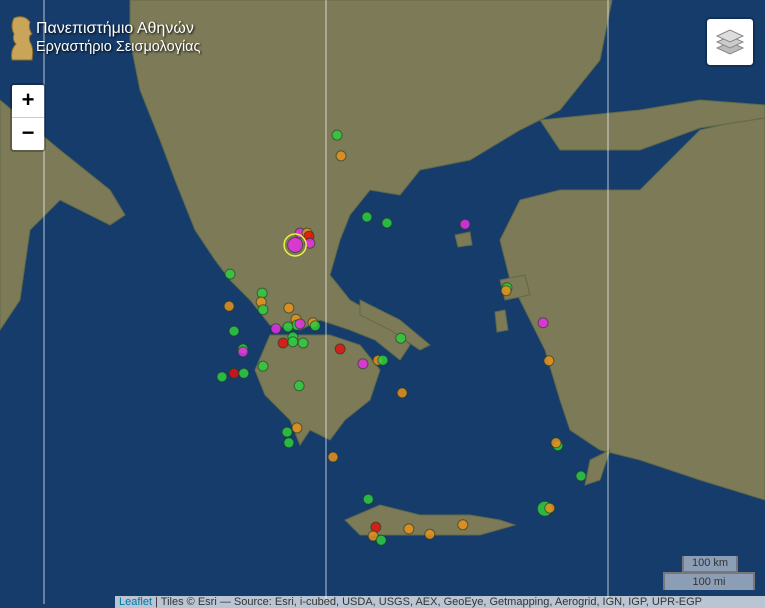 The width and height of the screenshot is (765, 608). Describe the element at coordinates (317, 390) in the screenshot. I see `peloponnese` at that location.